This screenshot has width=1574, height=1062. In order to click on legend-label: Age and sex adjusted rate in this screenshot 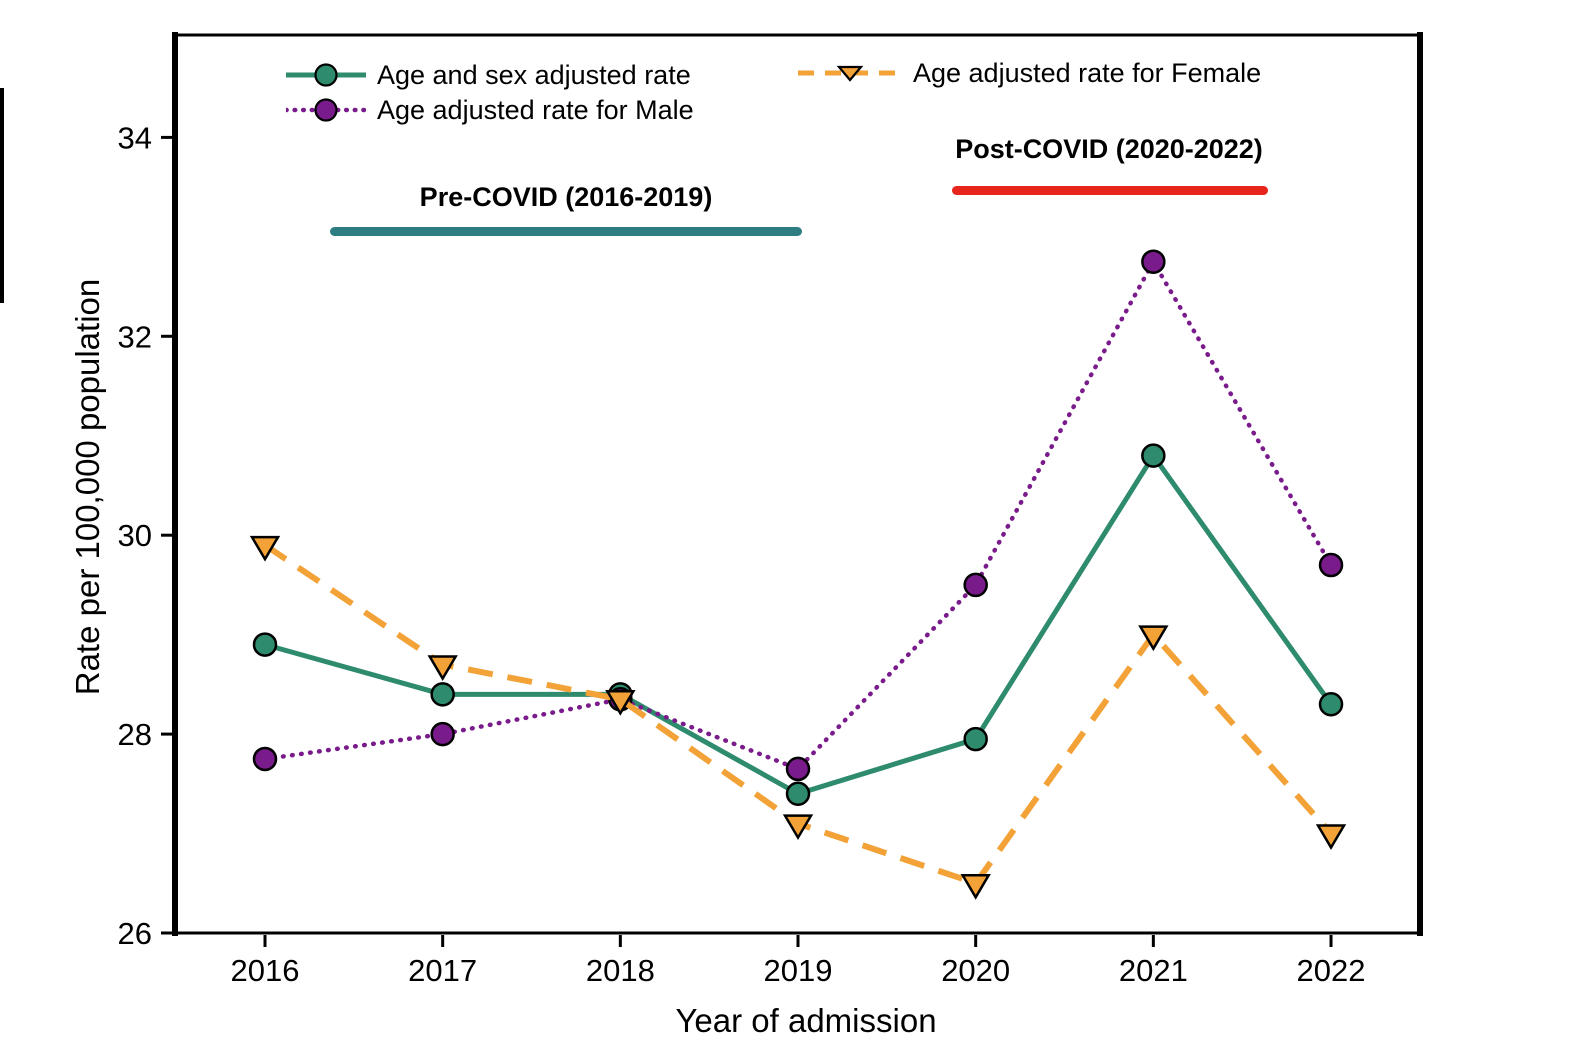, I will do `click(534, 75)`.